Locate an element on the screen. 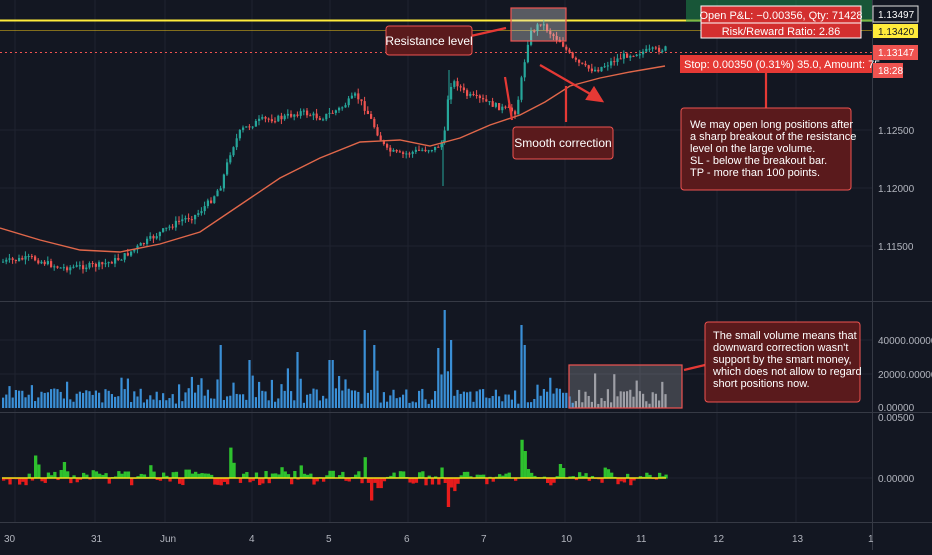  resistance-highlight-box is located at coordinates (538, 24).